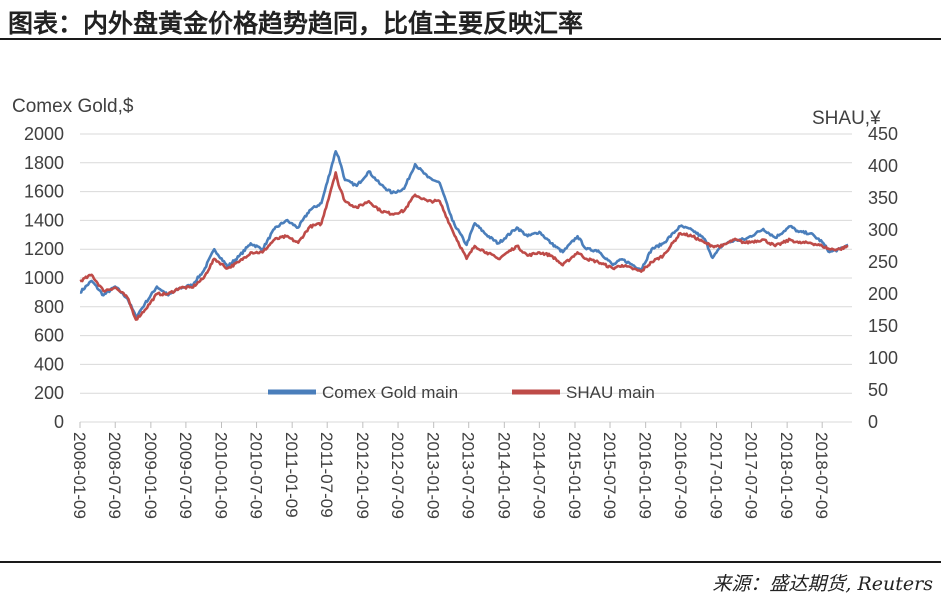  Describe the element at coordinates (680, 475) in the screenshot. I see `x-tick-label: 2016-07-09` at that location.